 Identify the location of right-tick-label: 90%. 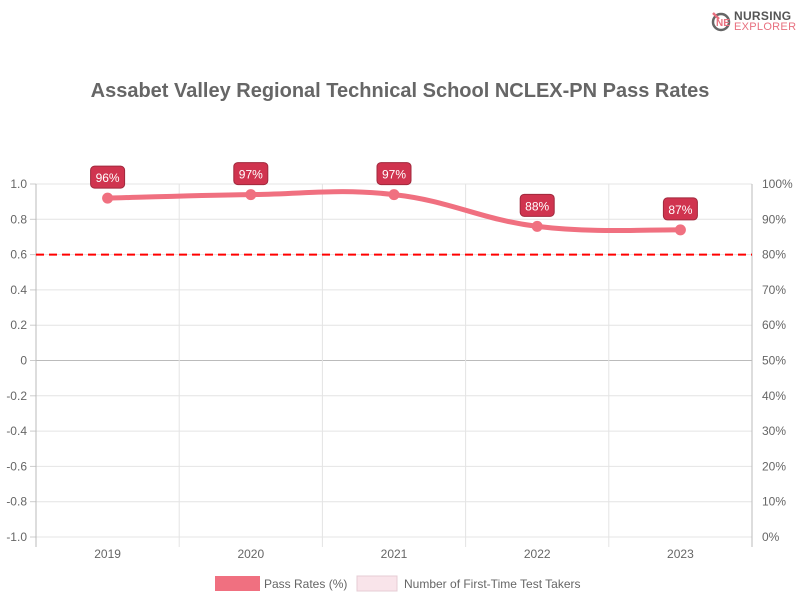
(774, 219).